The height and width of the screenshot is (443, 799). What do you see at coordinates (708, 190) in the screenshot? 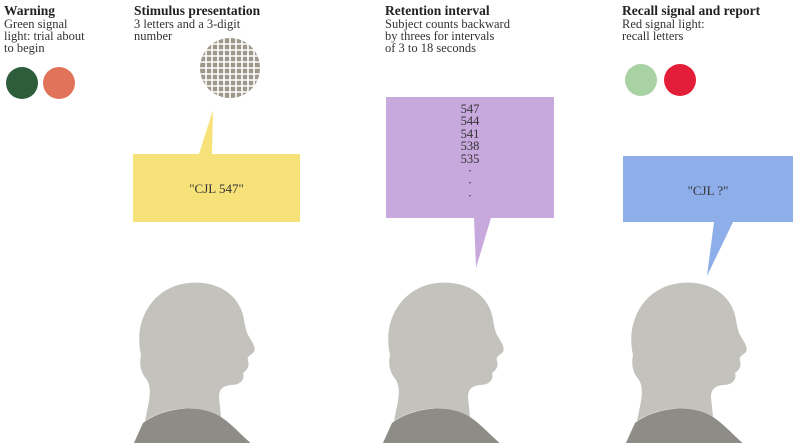
I see `recall-bubble-text: "CJL ?"` at bounding box center [708, 190].